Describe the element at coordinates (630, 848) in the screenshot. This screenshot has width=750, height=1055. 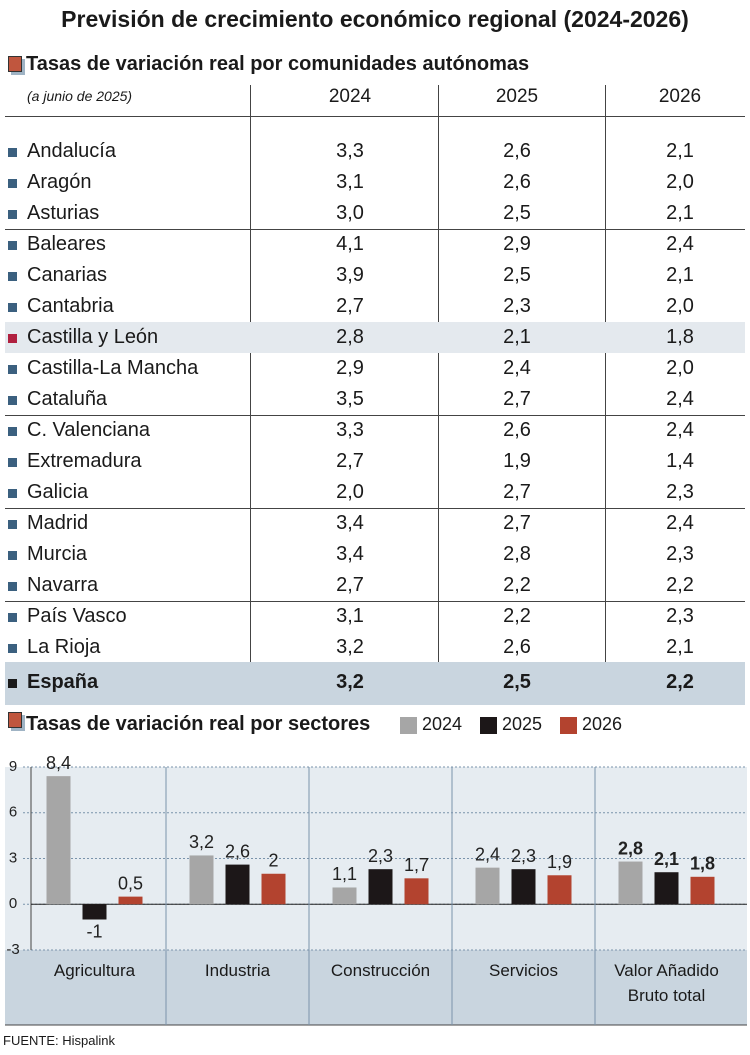
I see `value-label: 2,8` at that location.